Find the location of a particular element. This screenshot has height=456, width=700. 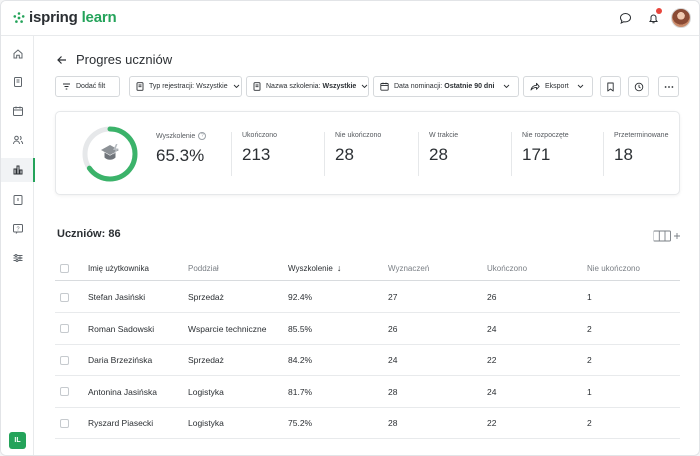

more-options-button is located at coordinates (668, 86).